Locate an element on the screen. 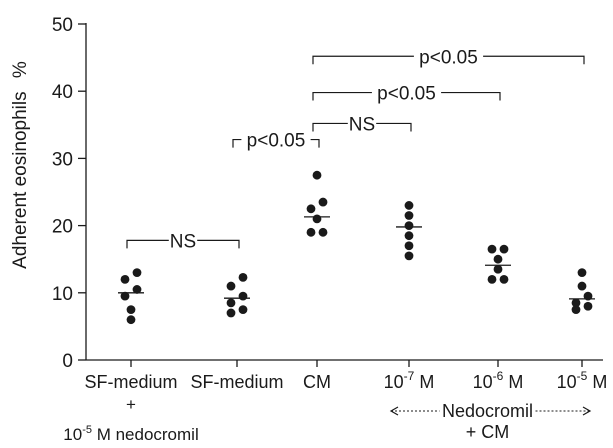 The width and height of the screenshot is (613, 448). category-label-4-unit: M is located at coordinates (513, 382).